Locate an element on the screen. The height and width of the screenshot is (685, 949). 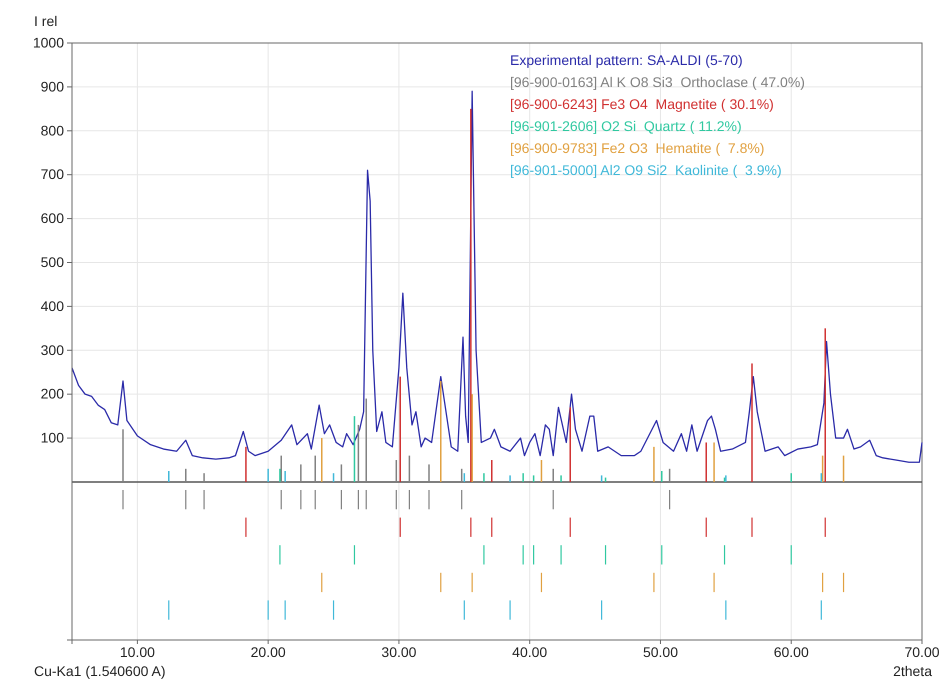
text: [96-901-5000] Al2 O9 Si2 Kaolinite ( 3.9%) is located at coordinates (646, 170).